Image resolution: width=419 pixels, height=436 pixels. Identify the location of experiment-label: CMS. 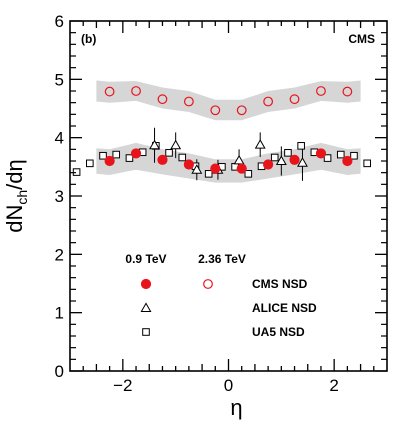
(361, 39).